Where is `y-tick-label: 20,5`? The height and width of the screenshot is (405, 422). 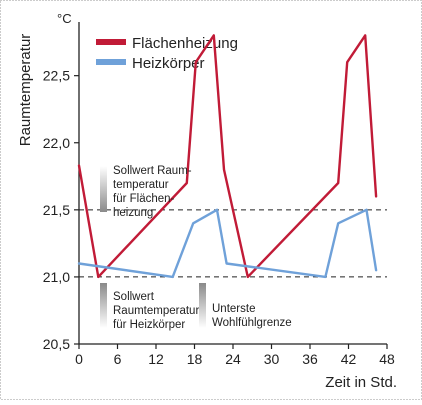
y-tick-label: 20,5 is located at coordinates (56, 344).